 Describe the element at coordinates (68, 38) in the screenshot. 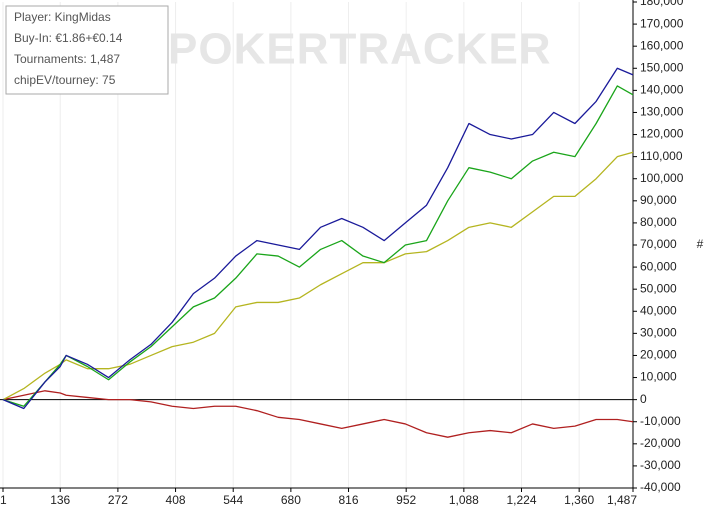

I see `info-text: Buy-In: €1.86+€0.14` at that location.